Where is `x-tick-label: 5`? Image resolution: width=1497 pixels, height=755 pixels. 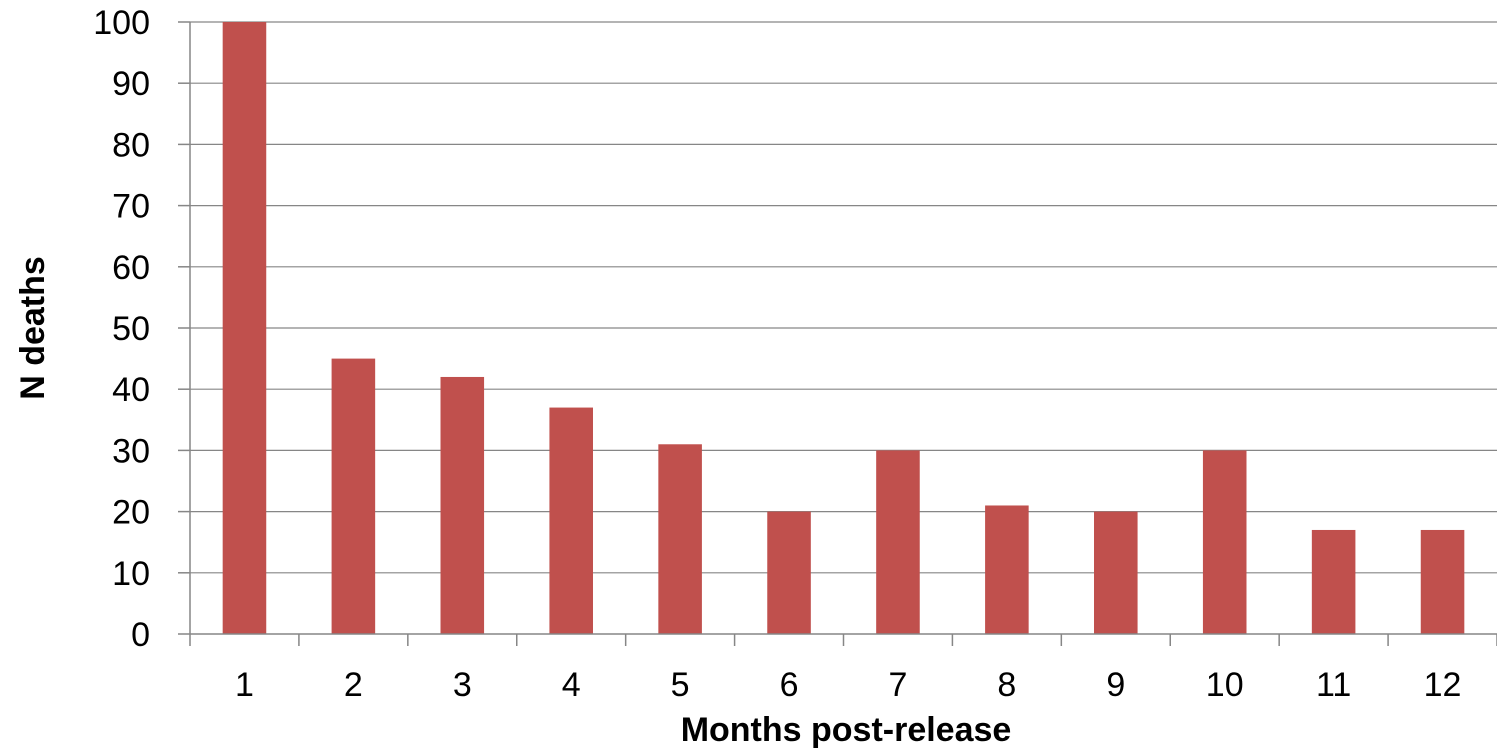
x-tick-label: 5 is located at coordinates (680, 685).